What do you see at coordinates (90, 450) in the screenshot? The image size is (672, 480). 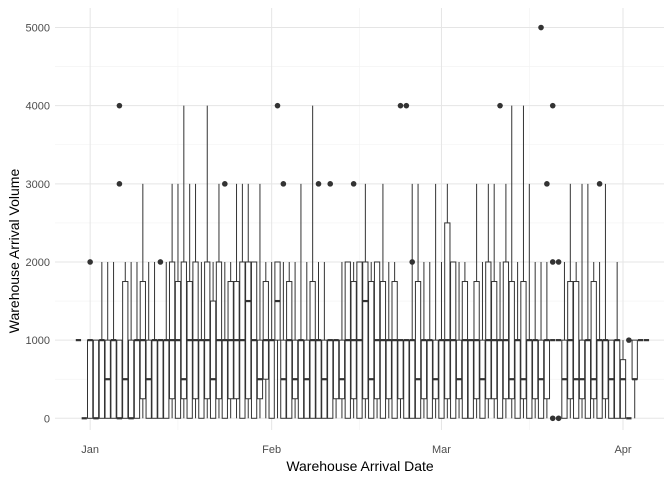 I see `x-tick-label: Jan` at bounding box center [90, 450].